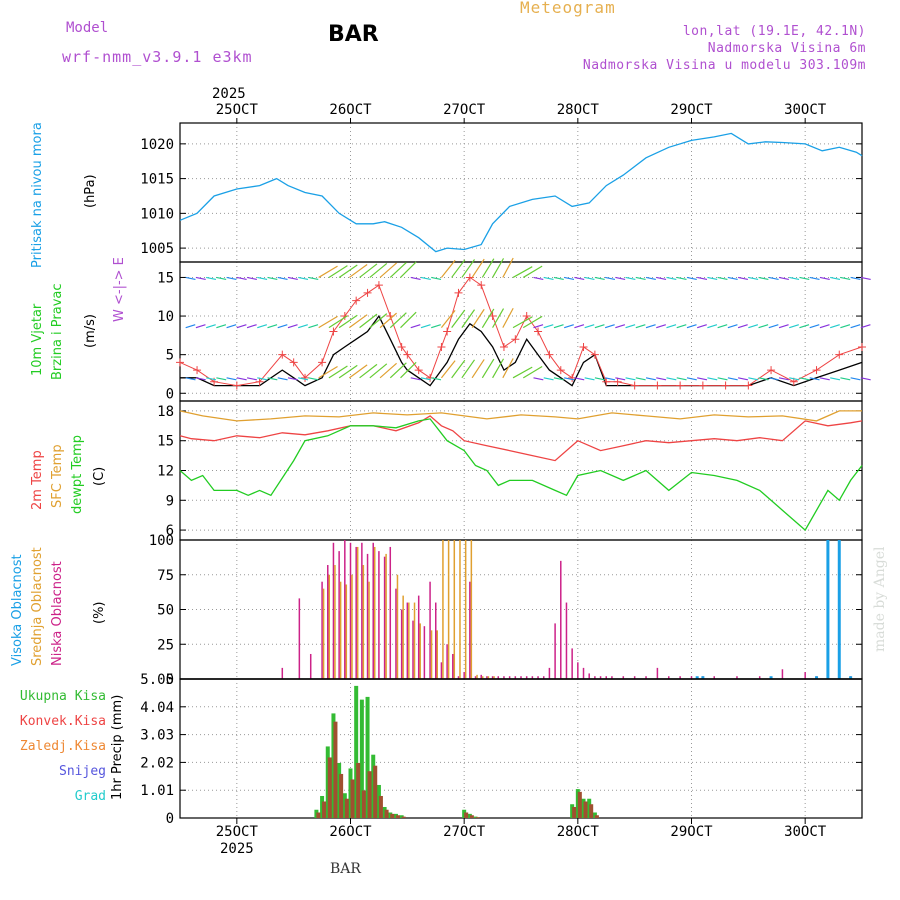 The image size is (900, 900). What do you see at coordinates (350, 110) in the screenshot?
I see `top-axis-label: 26OCT` at bounding box center [350, 110].